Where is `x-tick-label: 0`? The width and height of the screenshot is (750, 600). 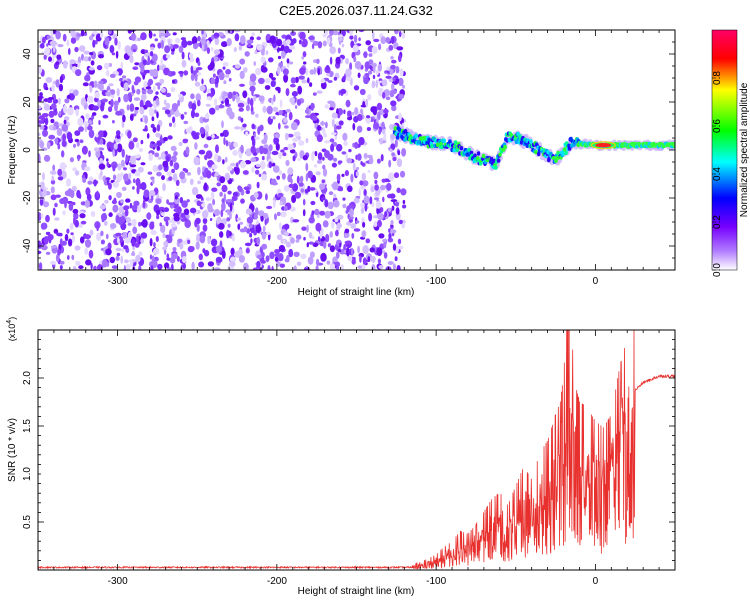 x-tick-label: 0 is located at coordinates (596, 281).